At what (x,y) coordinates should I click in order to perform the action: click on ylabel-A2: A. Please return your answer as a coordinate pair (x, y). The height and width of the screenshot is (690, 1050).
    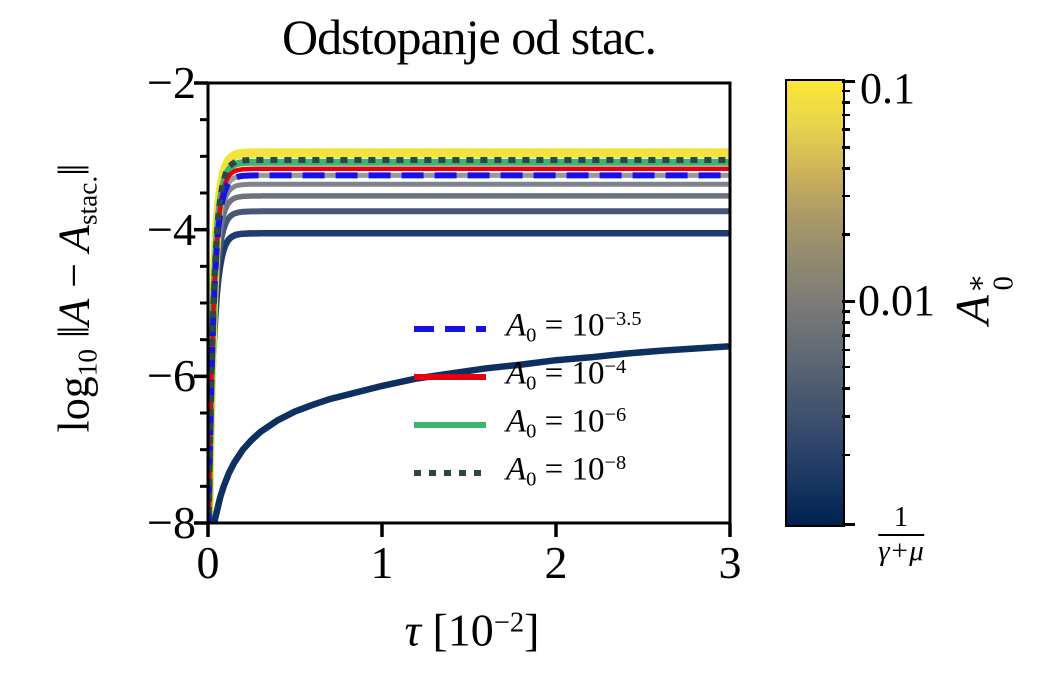
    Looking at the image, I should click on (74, 238).